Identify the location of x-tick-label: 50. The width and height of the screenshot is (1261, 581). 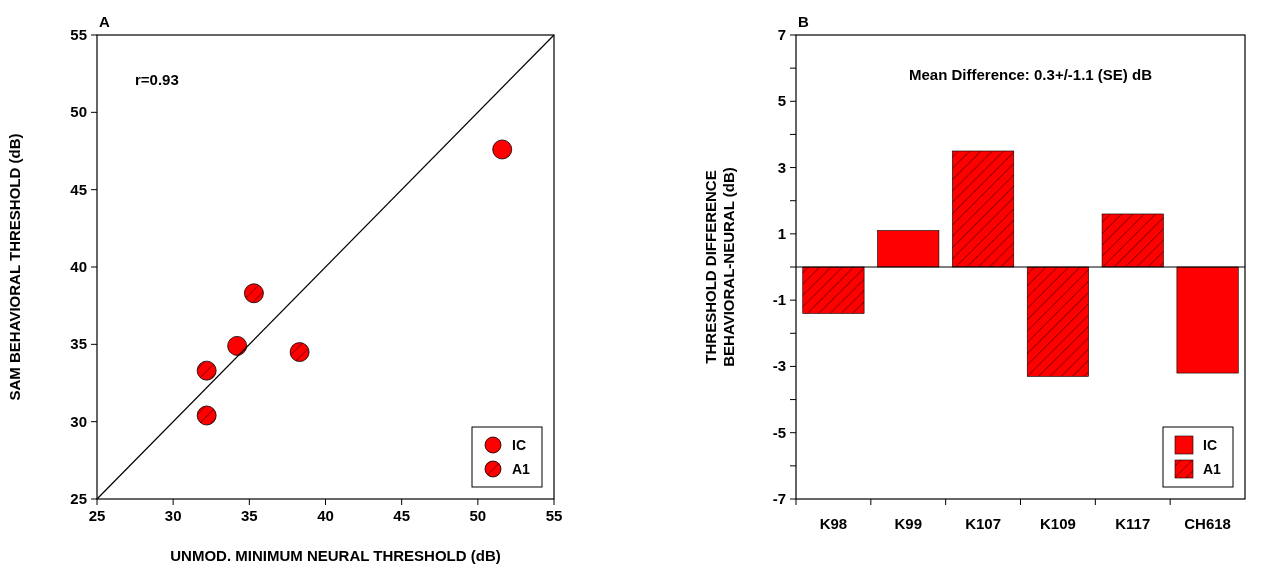
(478, 515).